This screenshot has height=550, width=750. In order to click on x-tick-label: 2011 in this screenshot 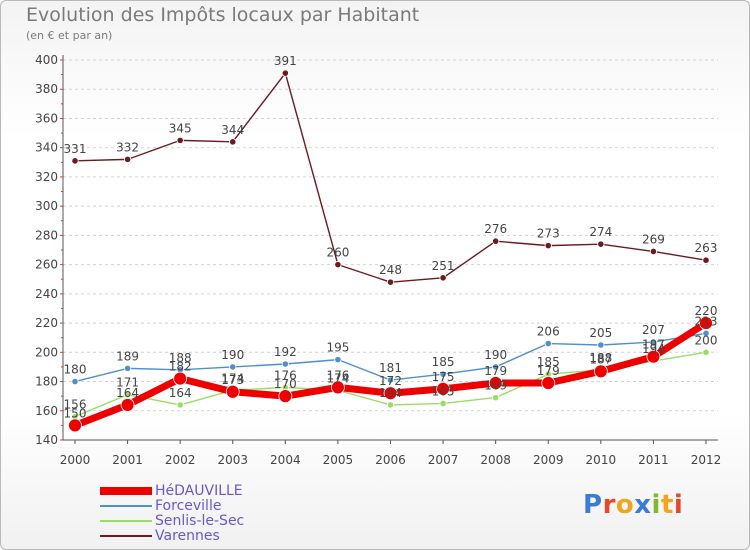, I will do `click(653, 460)`.